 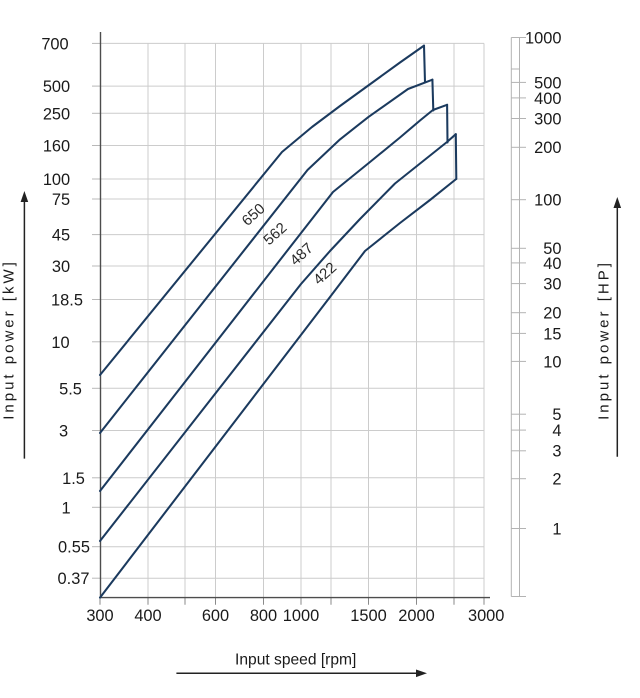 What do you see at coordinates (486, 616) in the screenshot?
I see `svg-text: 3000` at bounding box center [486, 616].